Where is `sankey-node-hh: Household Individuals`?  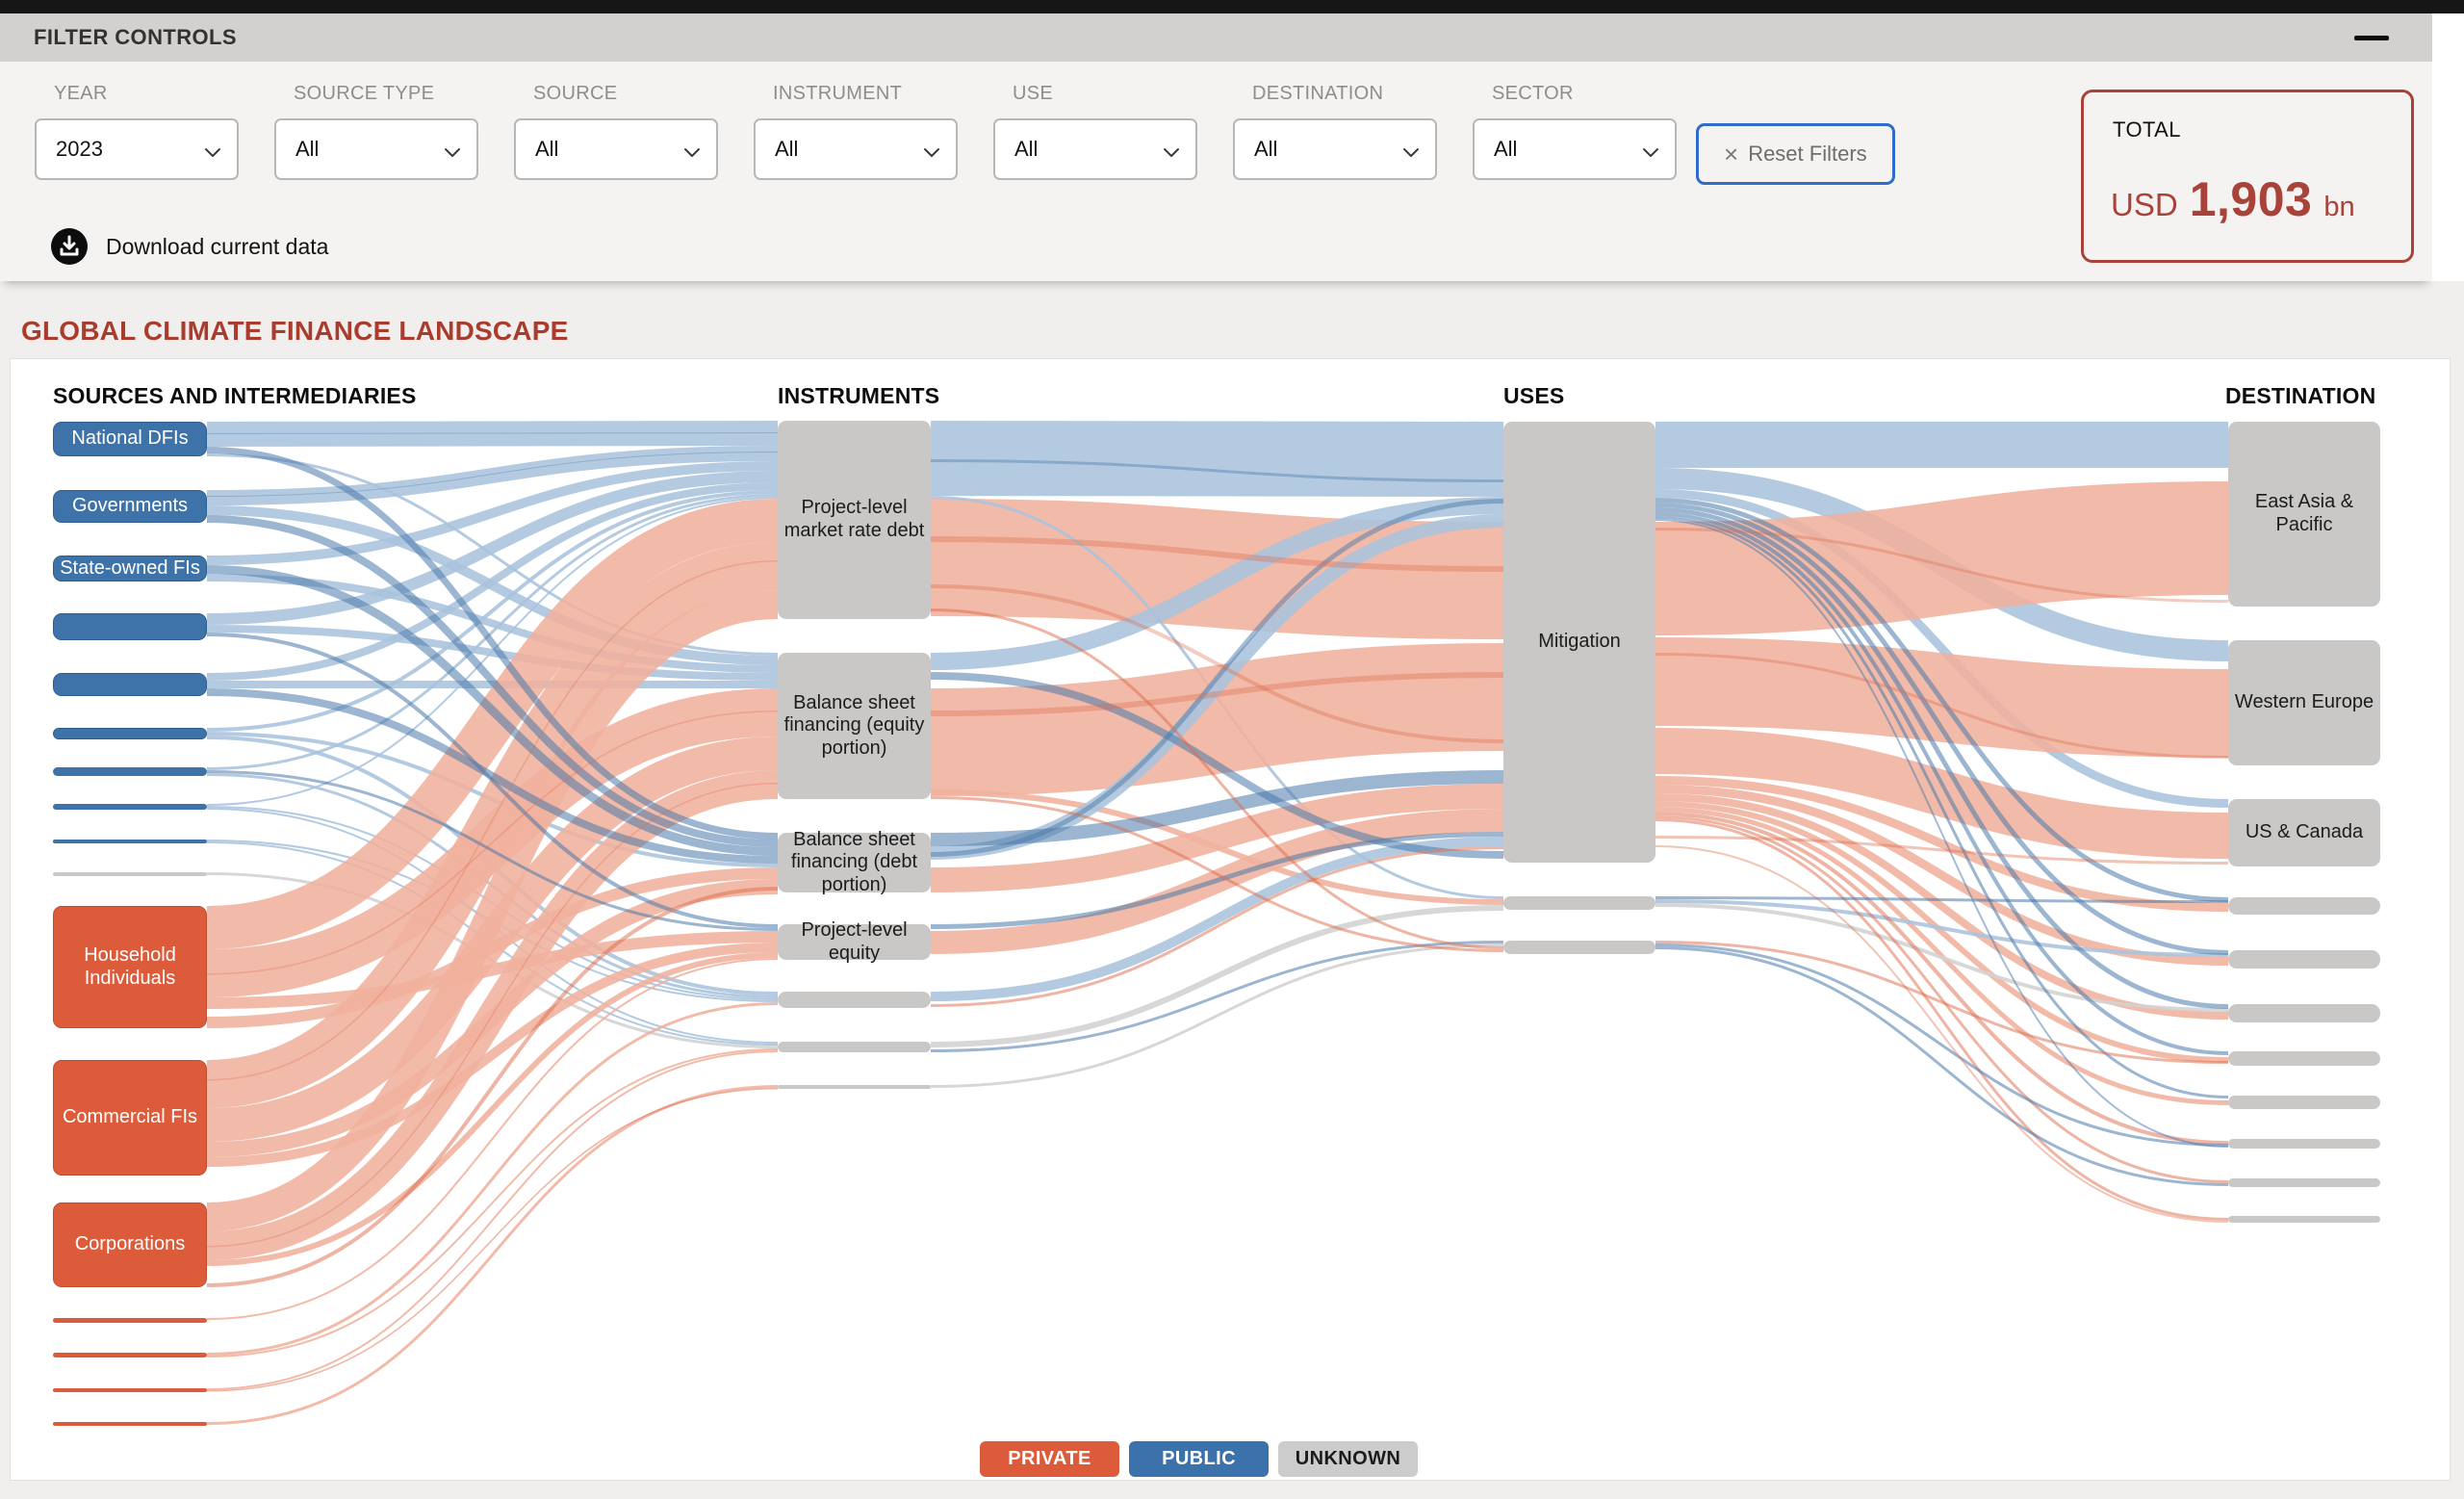 sankey-node-hh: Household Individuals is located at coordinates (130, 967).